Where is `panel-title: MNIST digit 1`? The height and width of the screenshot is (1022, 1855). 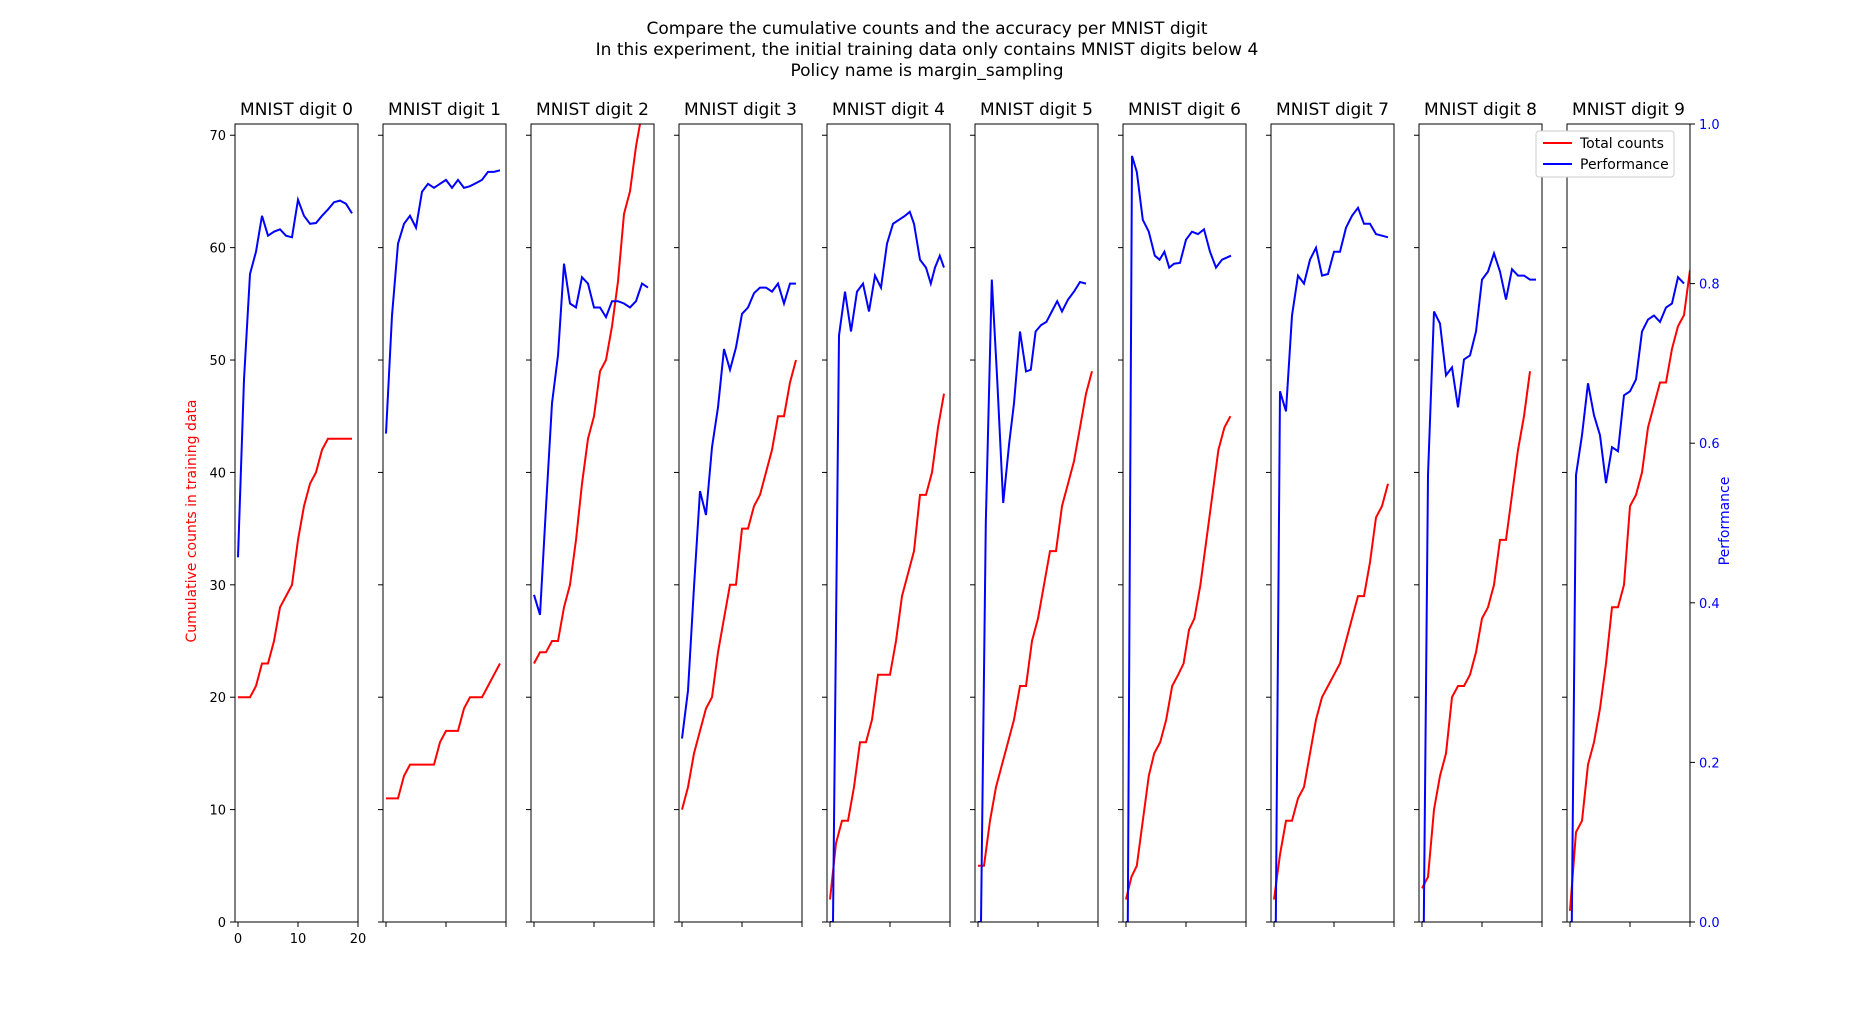
panel-title: MNIST digit 1 is located at coordinates (444, 110).